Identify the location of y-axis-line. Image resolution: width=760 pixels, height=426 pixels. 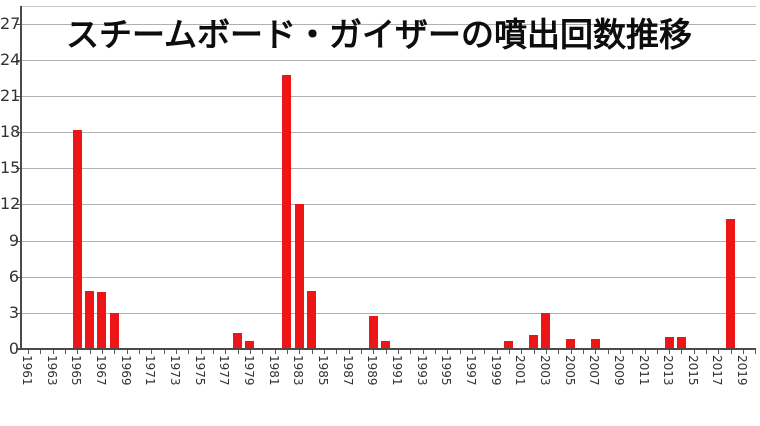
(21, 178).